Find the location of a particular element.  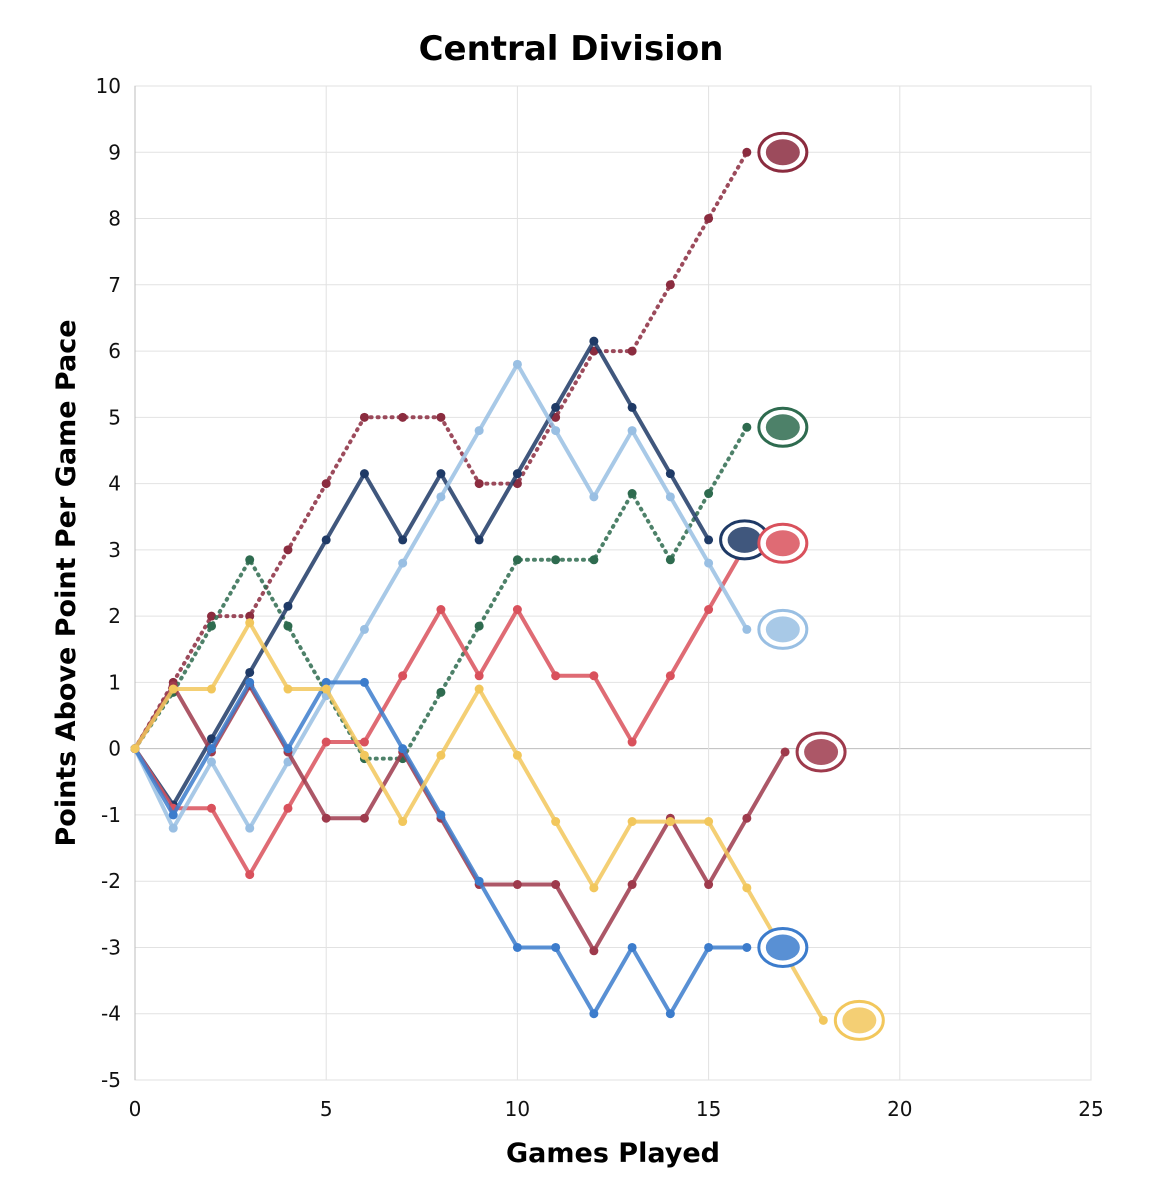

stl-logo-icon is located at coordinates (783, 947).